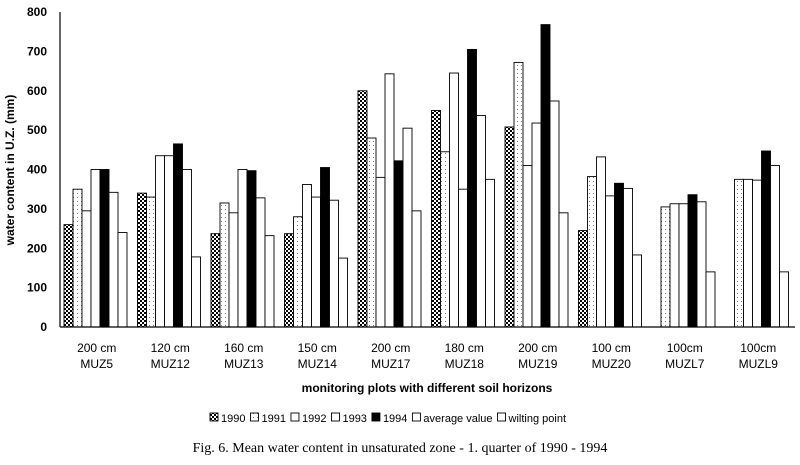  What do you see at coordinates (537, 419) in the screenshot?
I see `legend-label: wilting point` at bounding box center [537, 419].